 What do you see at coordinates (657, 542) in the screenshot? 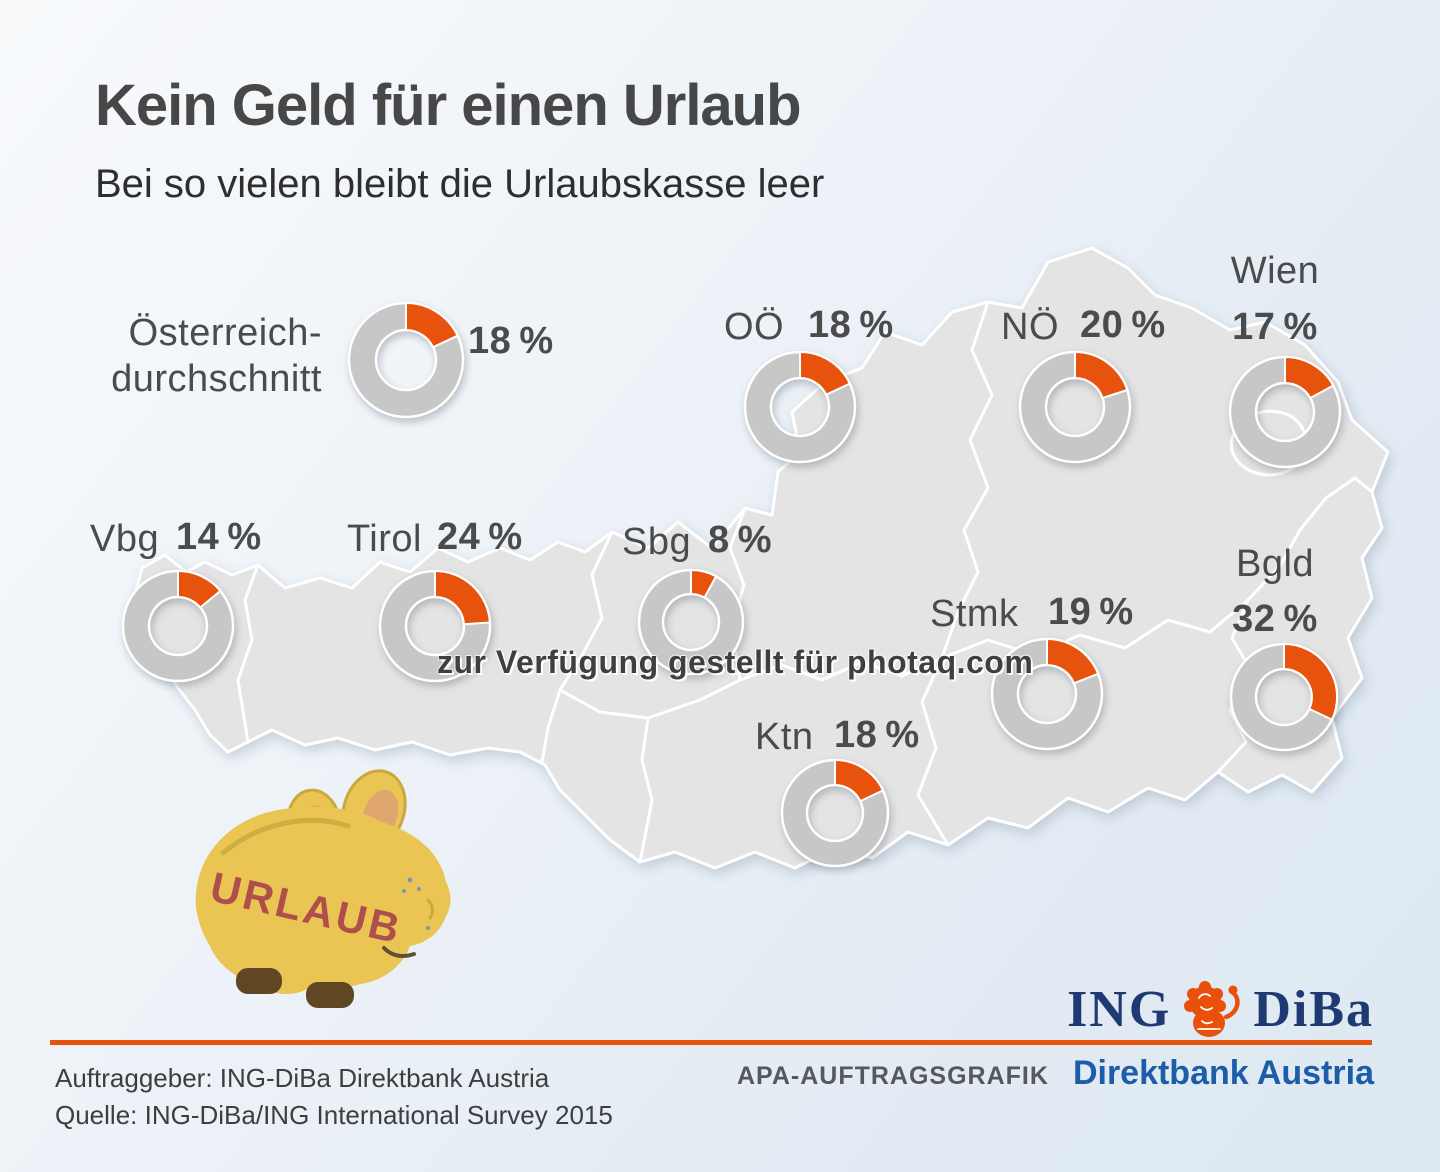
I see `region-label-sbg: Sbg` at bounding box center [657, 542].